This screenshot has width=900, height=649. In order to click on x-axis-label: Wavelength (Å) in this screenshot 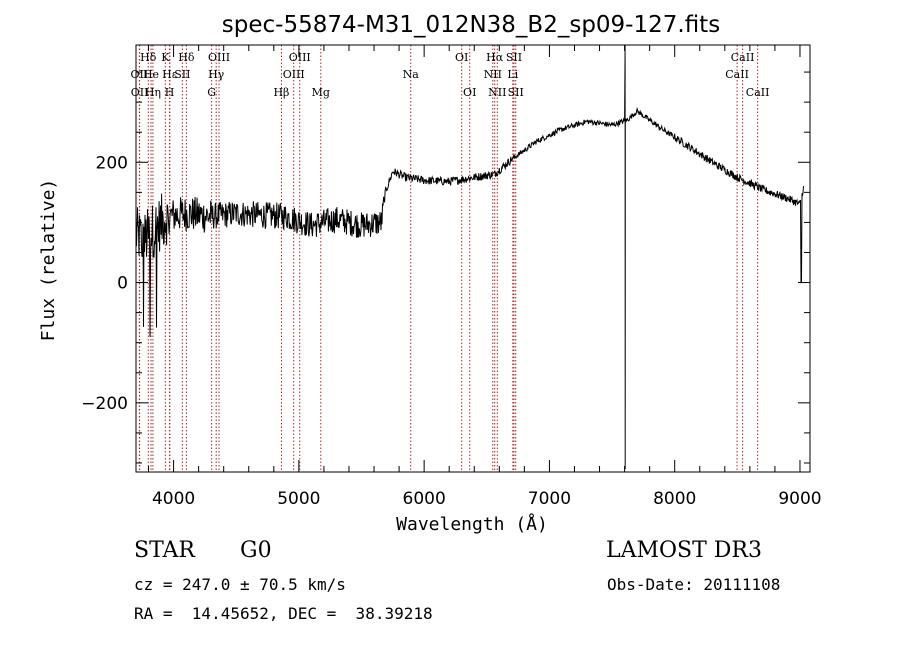, I will do `click(472, 524)`.